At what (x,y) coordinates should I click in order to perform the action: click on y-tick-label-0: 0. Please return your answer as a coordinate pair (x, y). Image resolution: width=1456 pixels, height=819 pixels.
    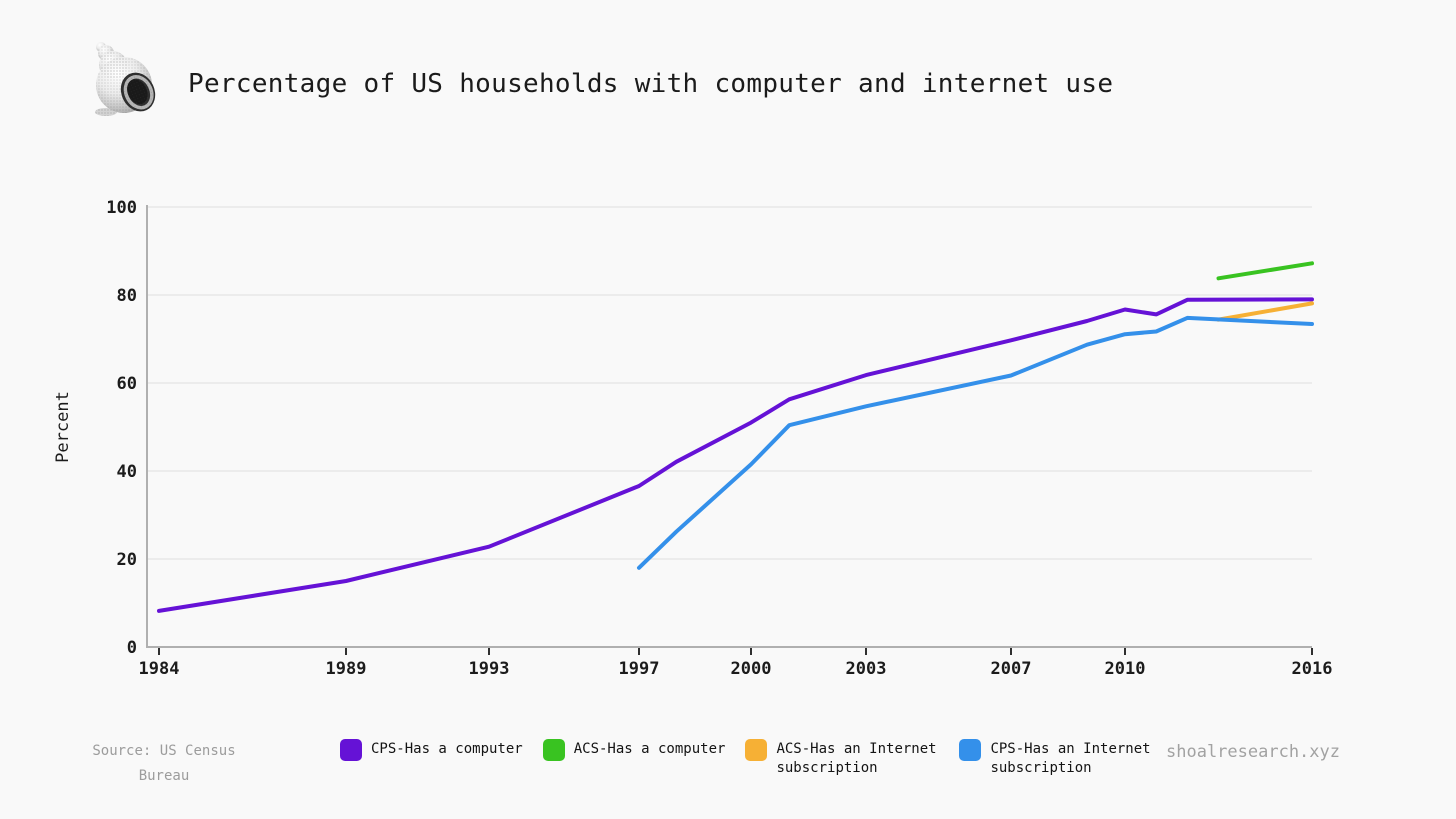
    Looking at the image, I should click on (132, 648).